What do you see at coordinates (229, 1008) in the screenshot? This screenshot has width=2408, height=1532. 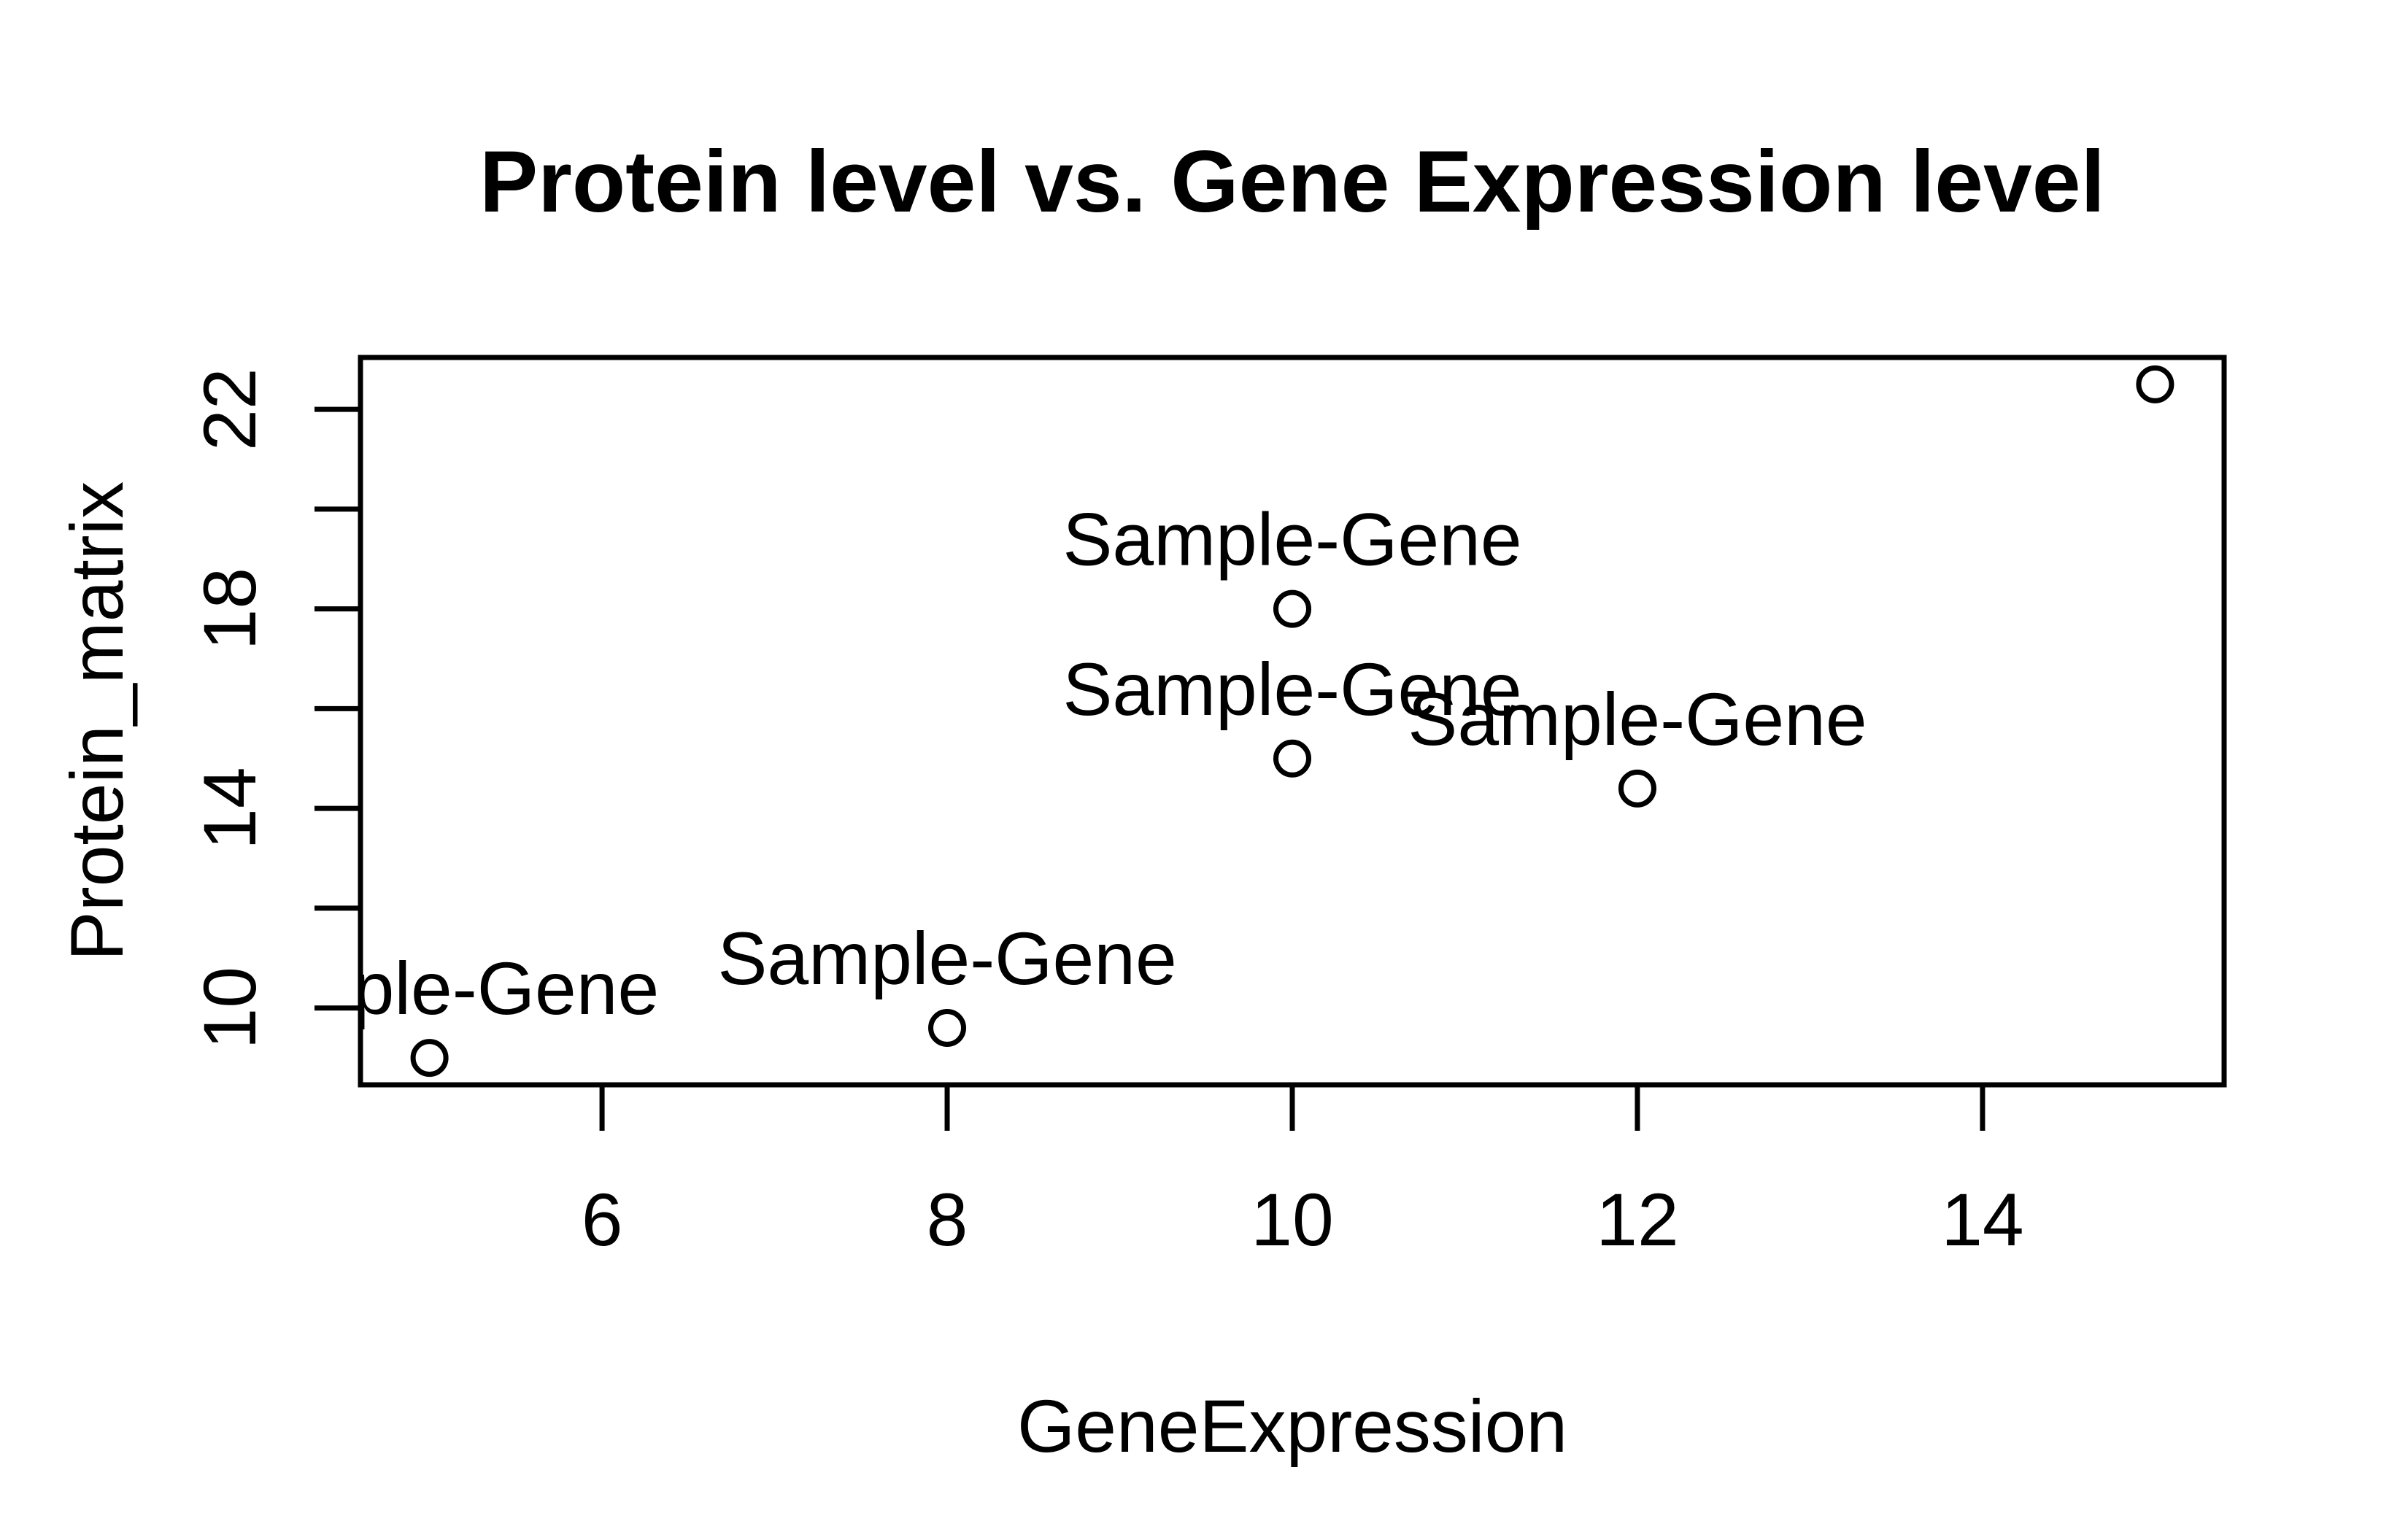 I see `y-tick-label: 10` at bounding box center [229, 1008].